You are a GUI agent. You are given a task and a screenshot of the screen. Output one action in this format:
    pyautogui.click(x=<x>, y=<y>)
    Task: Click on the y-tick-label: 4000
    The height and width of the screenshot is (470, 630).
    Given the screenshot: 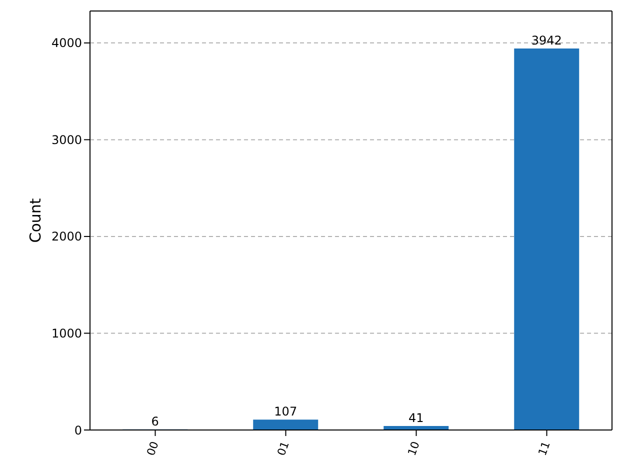 What is the action you would take?
    pyautogui.click(x=66, y=43)
    